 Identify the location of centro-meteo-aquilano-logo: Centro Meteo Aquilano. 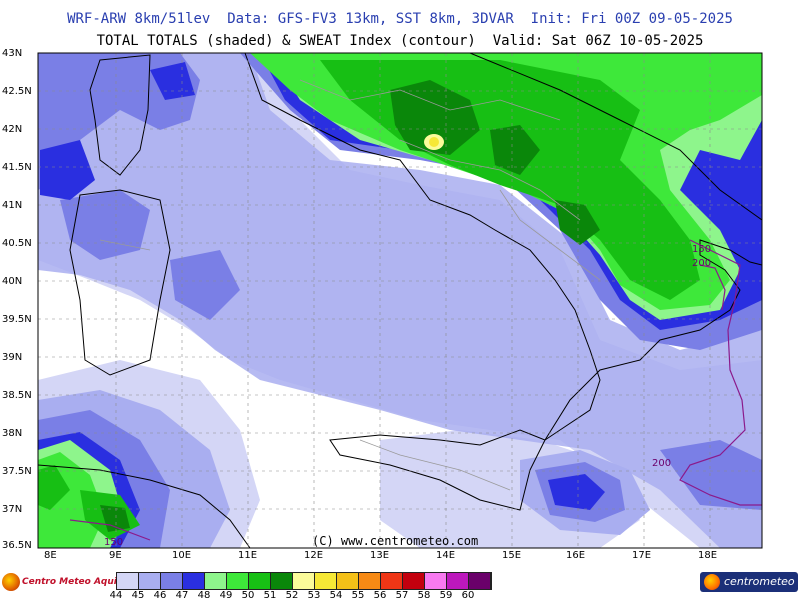
(70, 583).